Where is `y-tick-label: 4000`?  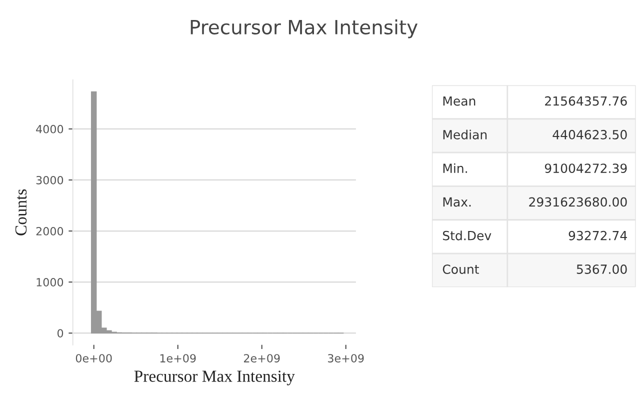 y-tick-label: 4000 is located at coordinates (50, 129).